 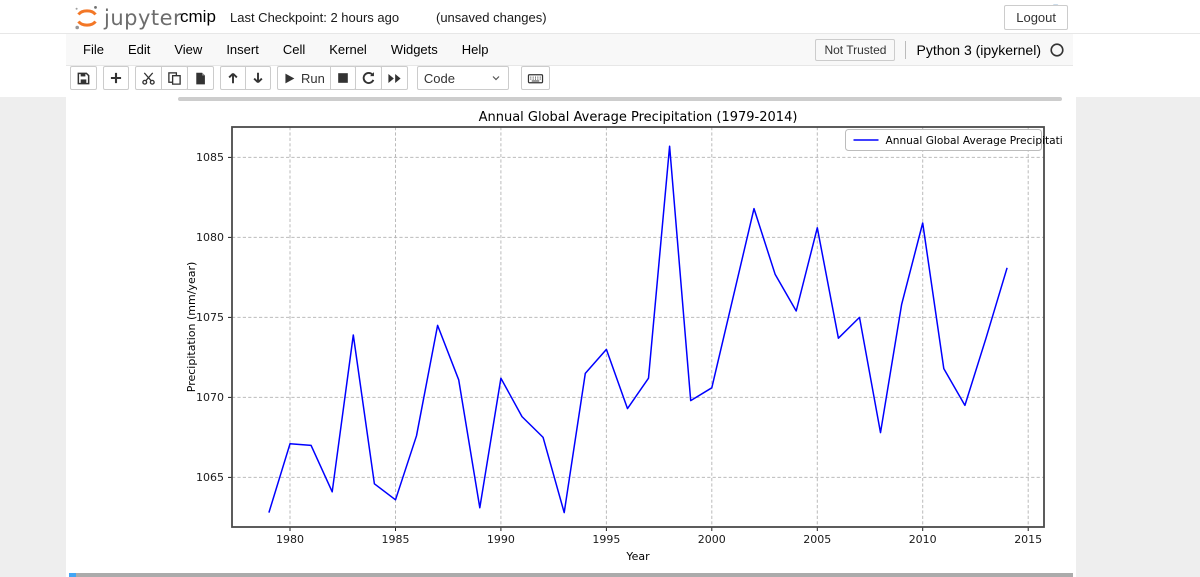 What do you see at coordinates (712, 539) in the screenshot?
I see `svg-text: 2000` at bounding box center [712, 539].